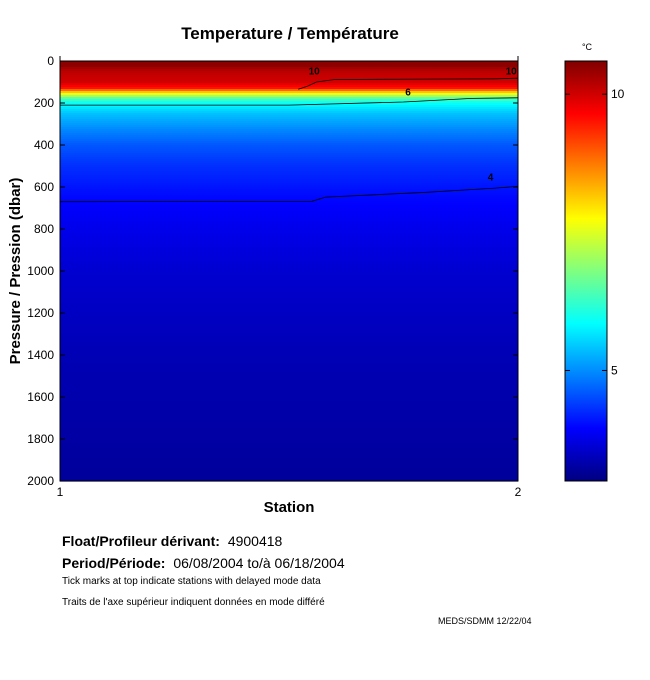  Describe the element at coordinates (614, 370) in the screenshot. I see `colorbar-tick-label: 5` at that location.